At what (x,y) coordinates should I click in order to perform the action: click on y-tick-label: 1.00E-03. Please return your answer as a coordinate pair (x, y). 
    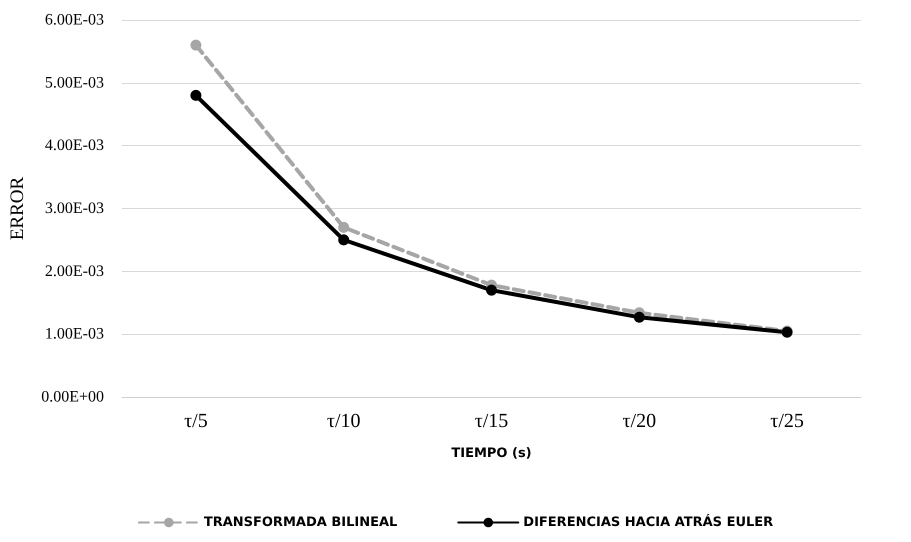
    Looking at the image, I should click on (74, 334).